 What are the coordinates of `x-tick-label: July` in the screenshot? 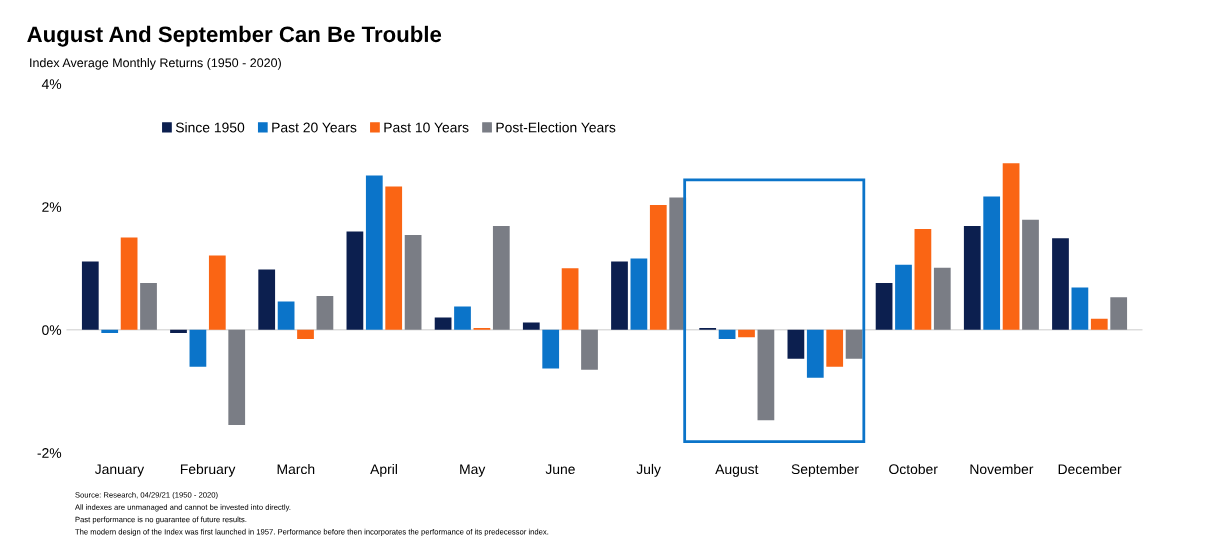 It's located at (648, 470).